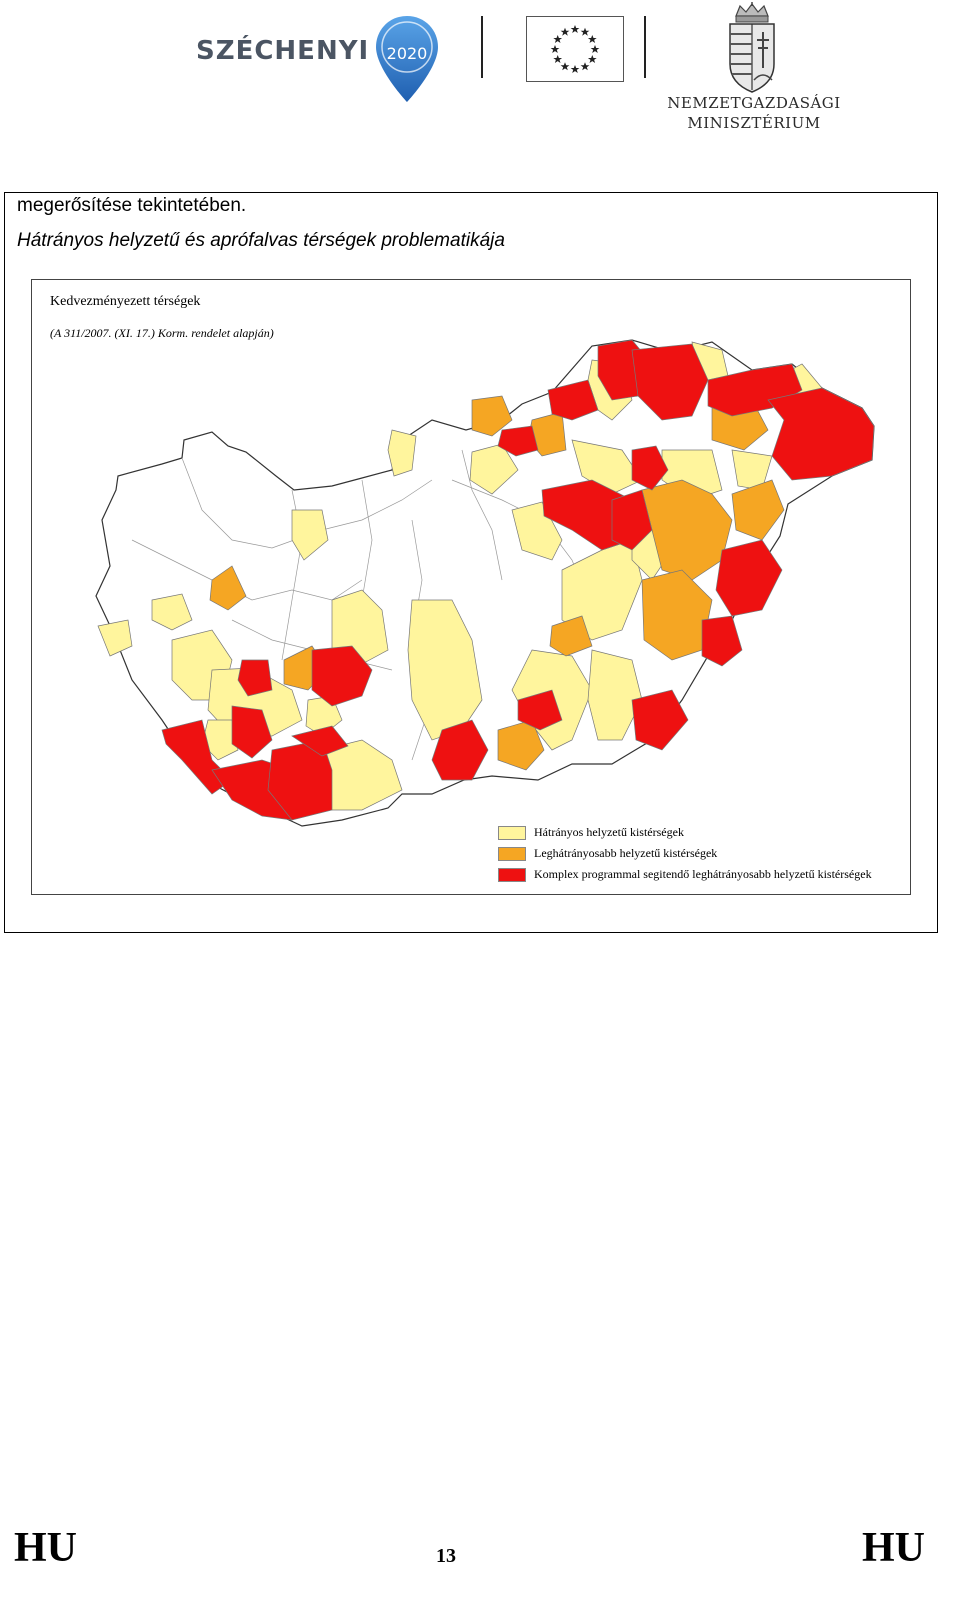 This screenshot has width=960, height=1603. Describe the element at coordinates (609, 832) in the screenshot. I see `legend-label: Hátrányos helyzetű kistérségek` at that location.